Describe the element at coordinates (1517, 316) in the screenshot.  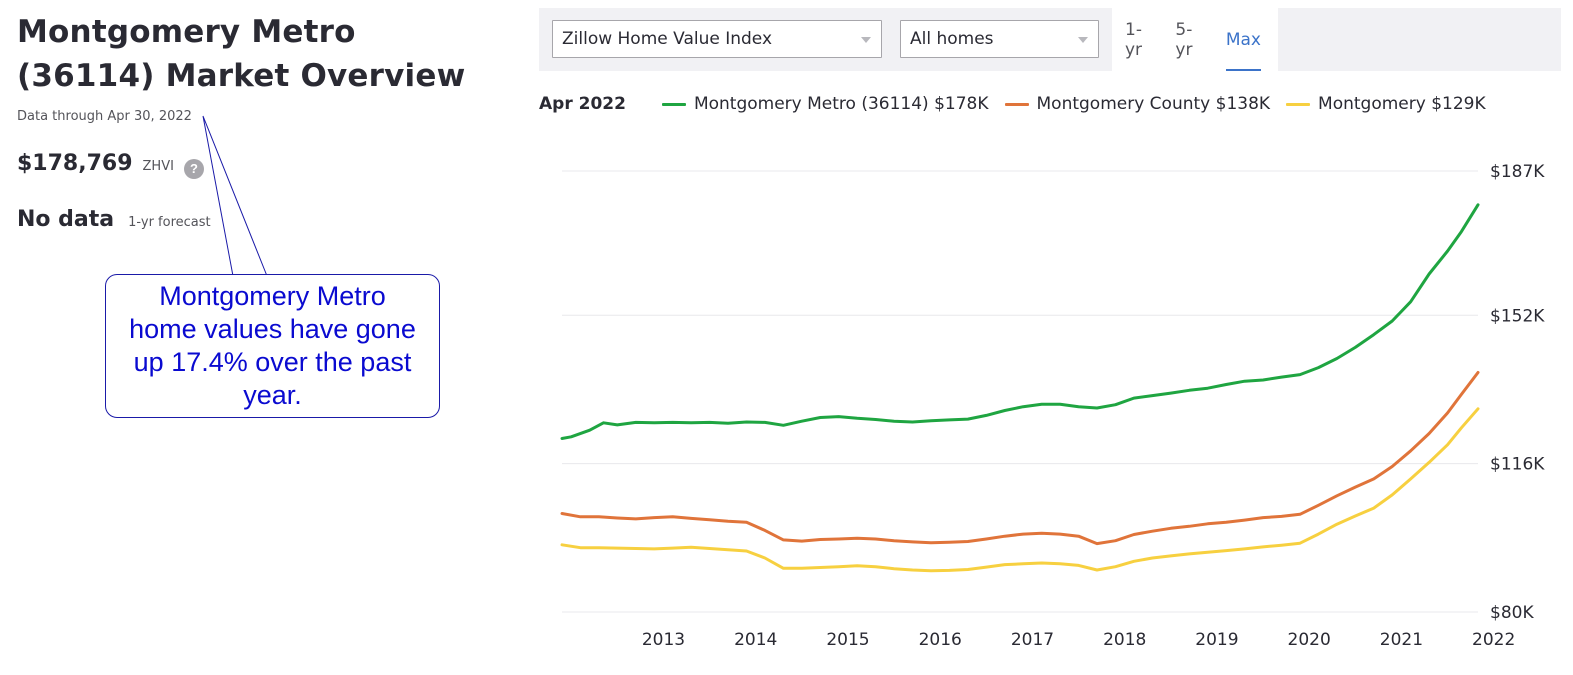
I see `y-tick-label: $152K` at that location.